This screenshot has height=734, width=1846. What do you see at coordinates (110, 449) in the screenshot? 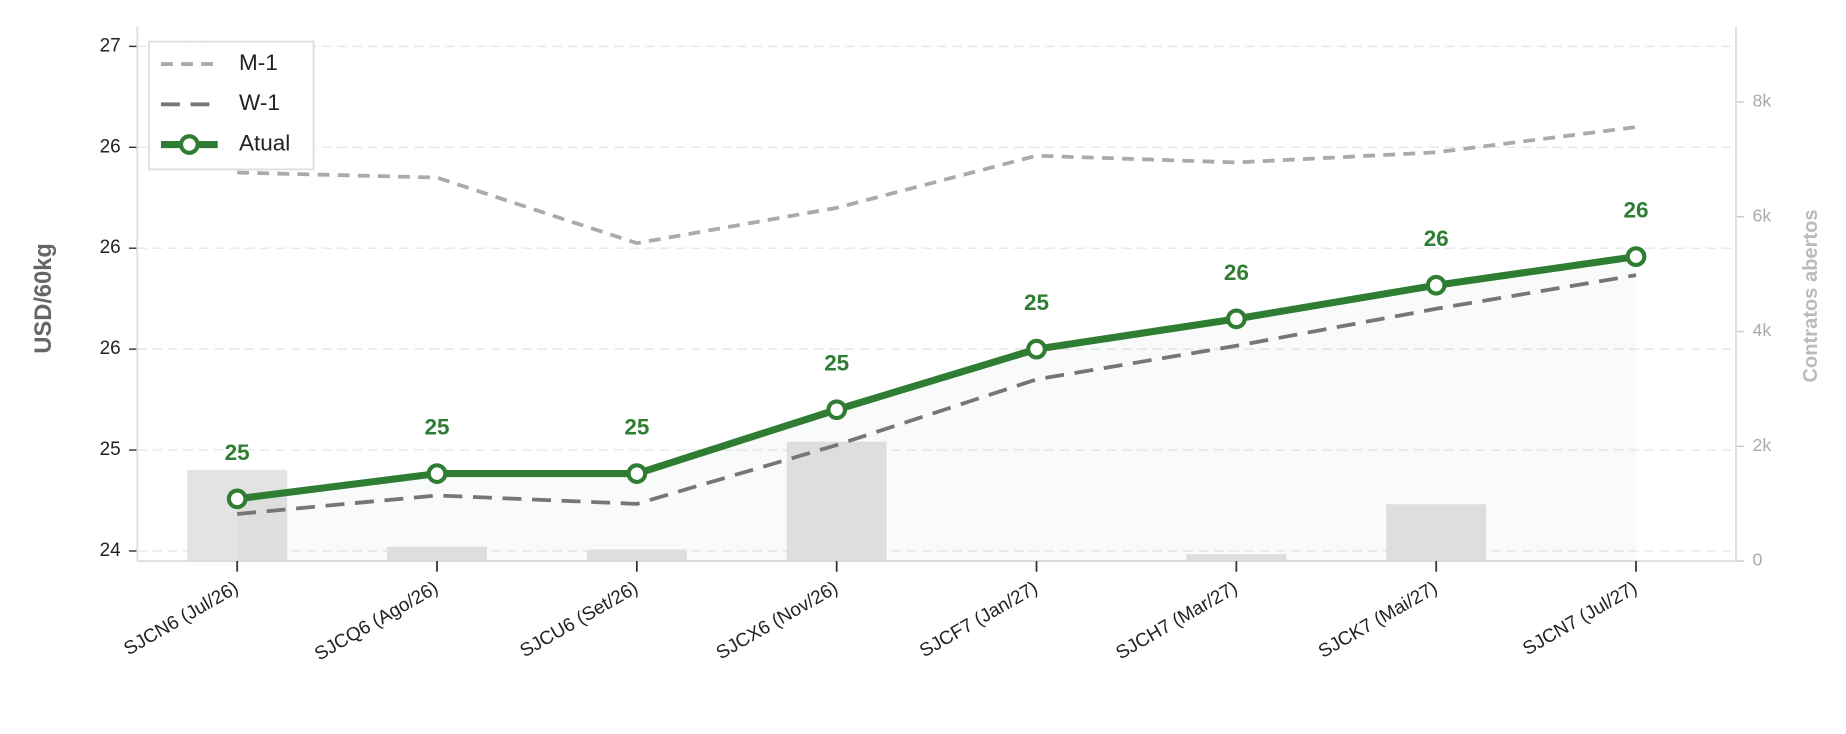
I see `y-tick-label: 25` at bounding box center [110, 449].